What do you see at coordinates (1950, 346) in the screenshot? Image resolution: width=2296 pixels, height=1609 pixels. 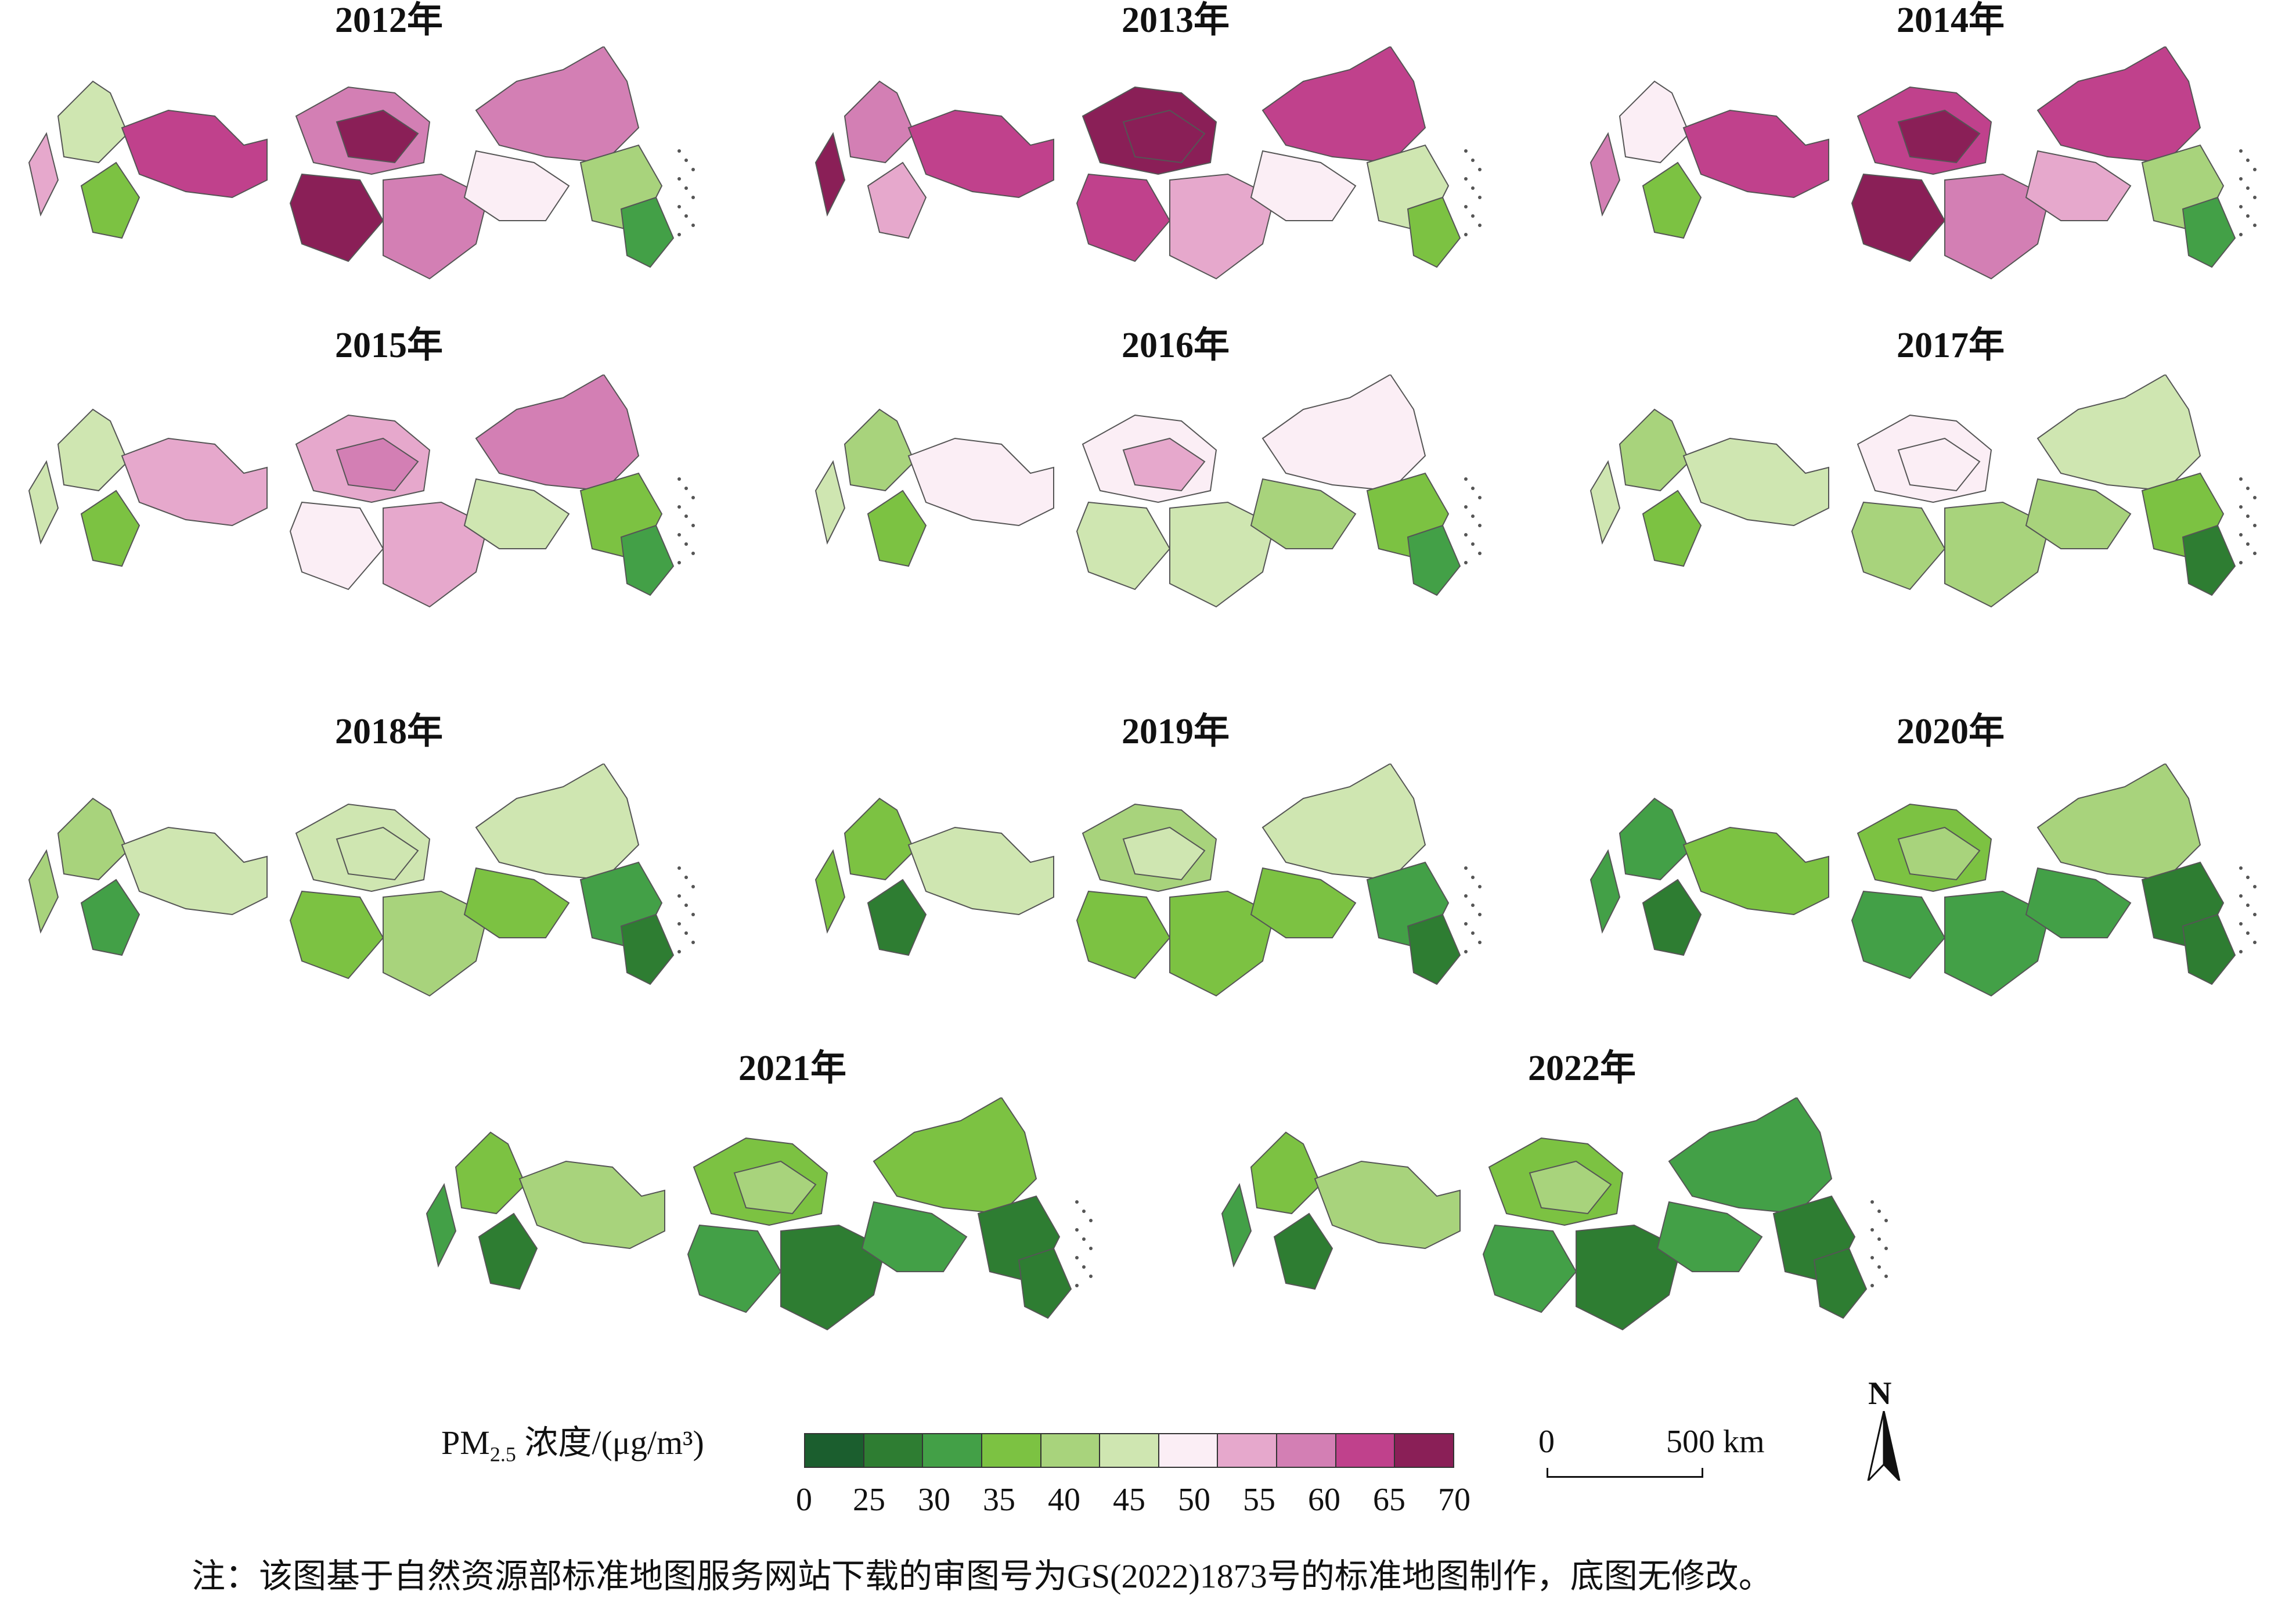 I see `panel-title: 2017年` at bounding box center [1950, 346].